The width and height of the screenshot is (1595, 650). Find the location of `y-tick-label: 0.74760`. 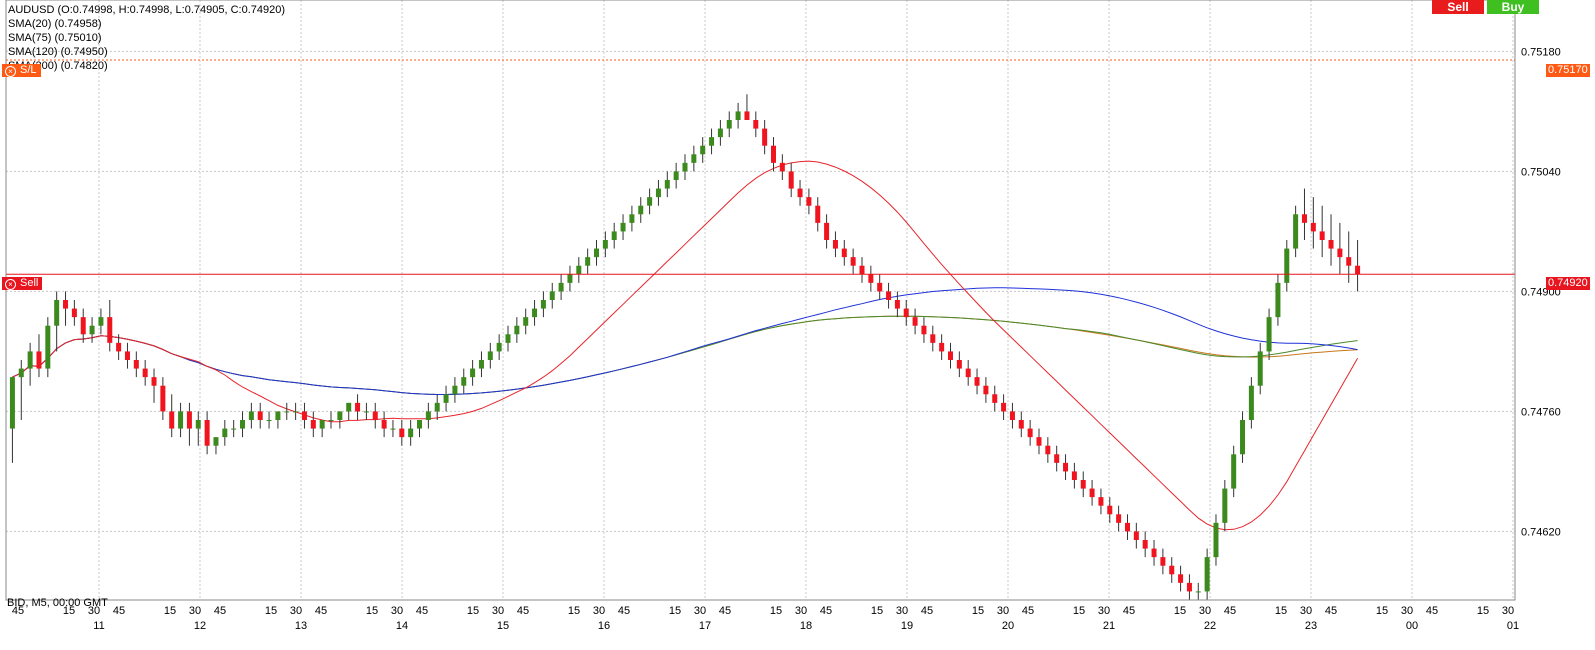

y-tick-label: 0.74760 is located at coordinates (1541, 412).